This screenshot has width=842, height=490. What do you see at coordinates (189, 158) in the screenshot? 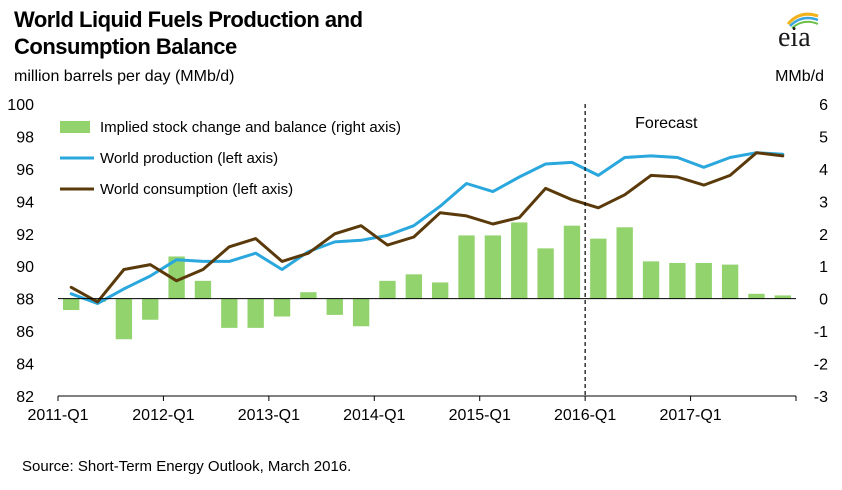
I see `legend-label-production: World production (left axis)` at bounding box center [189, 158].